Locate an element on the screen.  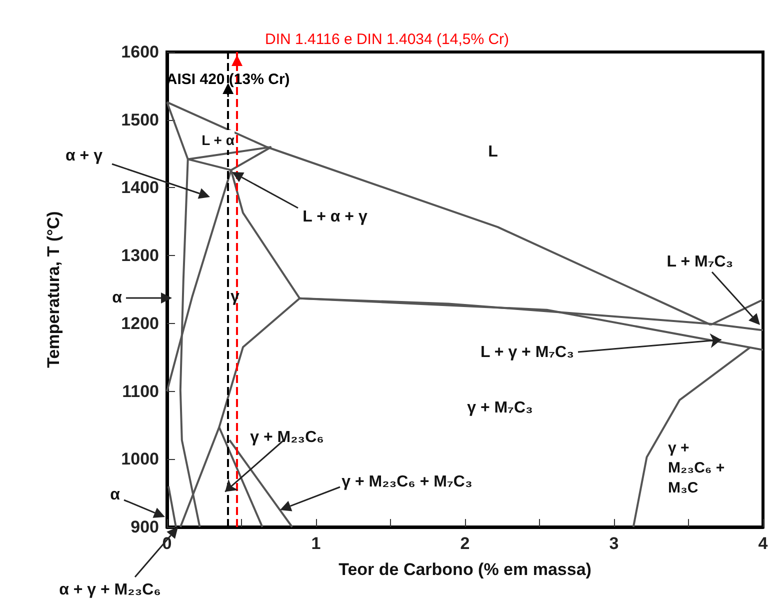
y-tick-label: 900 is located at coordinates (144, 527).